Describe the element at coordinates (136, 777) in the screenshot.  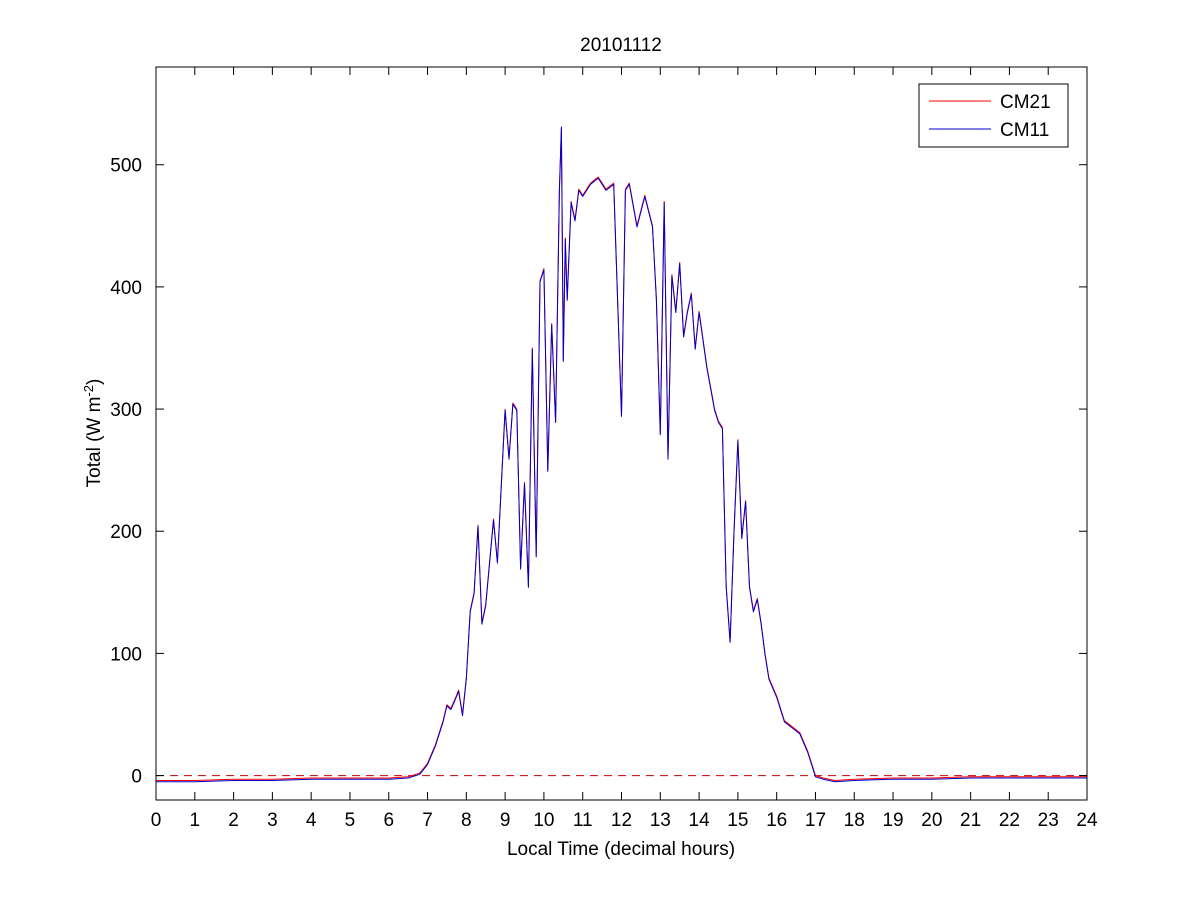
I see `y-tick-label: 0` at that location.